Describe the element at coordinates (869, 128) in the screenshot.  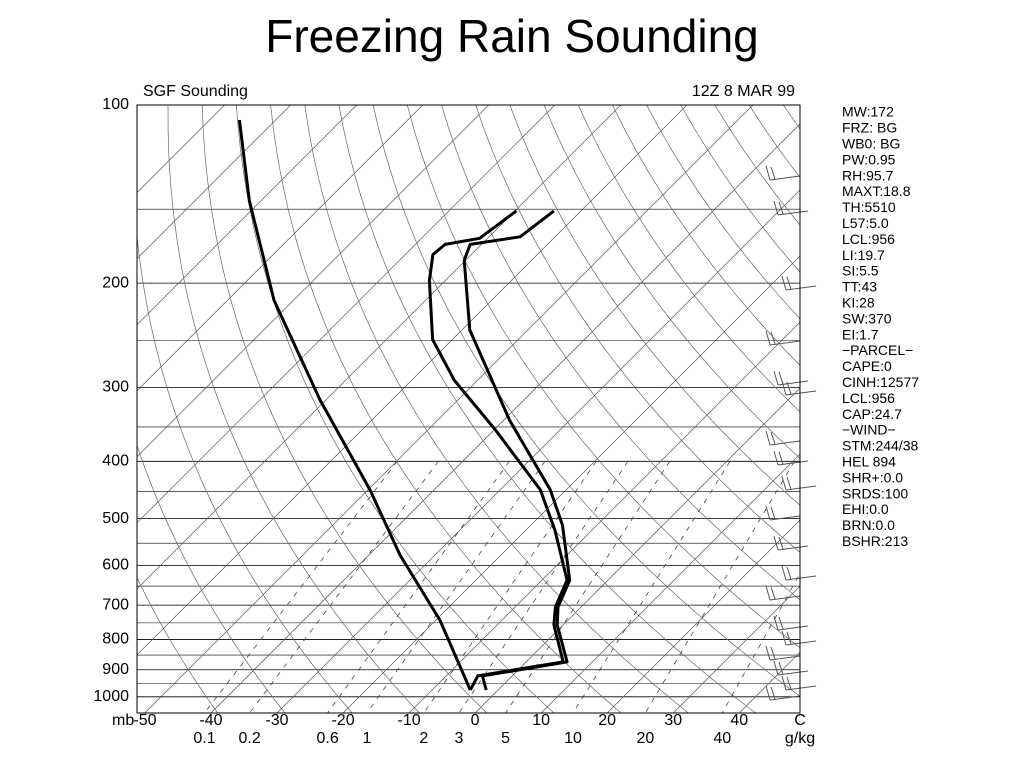
I see `index-text: FRZ: BG` at that location.